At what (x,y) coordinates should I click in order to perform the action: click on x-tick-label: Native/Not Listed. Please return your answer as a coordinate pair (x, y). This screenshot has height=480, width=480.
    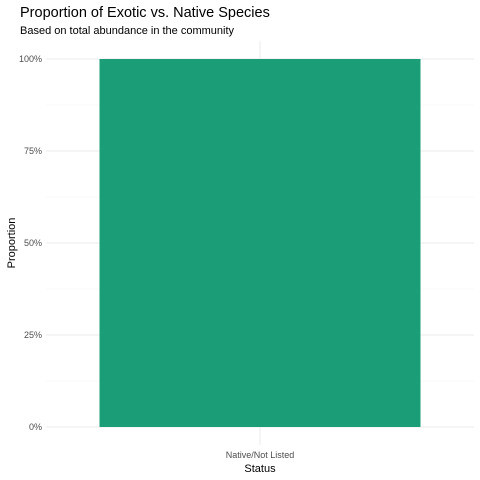
    Looking at the image, I should click on (260, 455).